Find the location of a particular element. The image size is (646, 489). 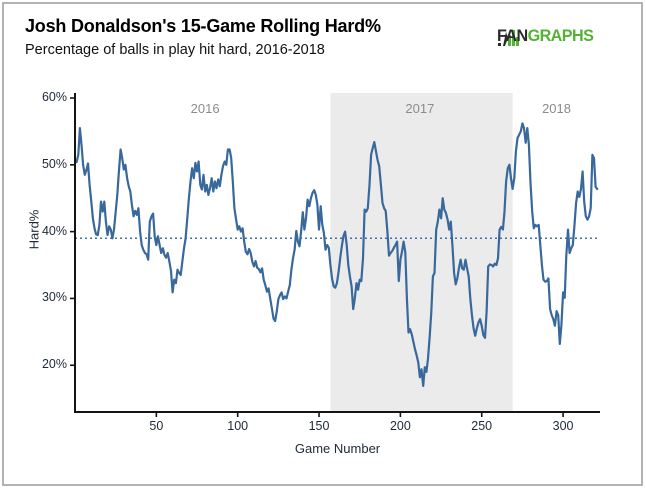

y-tick-label-20: 20% is located at coordinates (54, 364).